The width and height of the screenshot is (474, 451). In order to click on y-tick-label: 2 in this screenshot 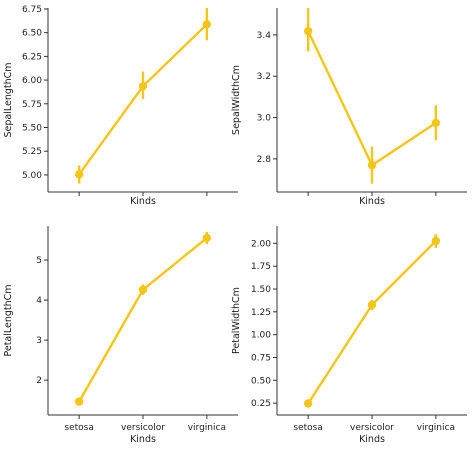, I will do `click(39, 381)`.